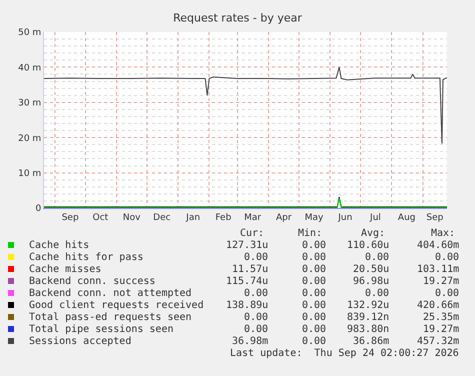 The image size is (475, 376). I want to click on x-tick-label: Aug, so click(407, 217).